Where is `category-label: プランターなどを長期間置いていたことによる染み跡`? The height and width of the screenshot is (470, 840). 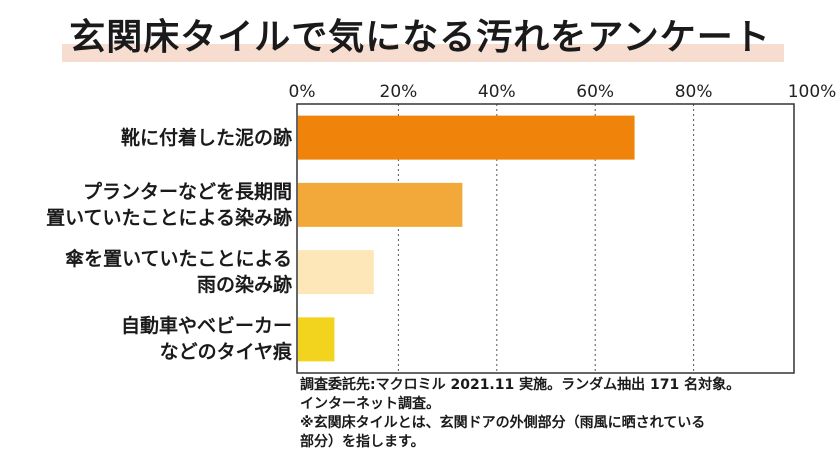 category-label: プランターなどを長期間置いていたことによる染み跡 is located at coordinates (169, 205).